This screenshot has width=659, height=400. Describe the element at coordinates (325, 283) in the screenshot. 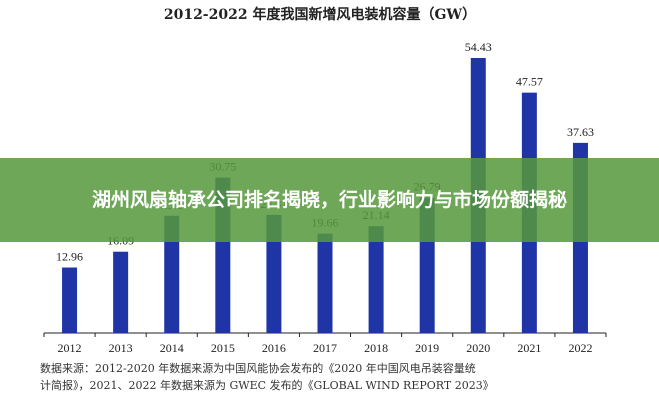

I see `bar-2017` at that location.